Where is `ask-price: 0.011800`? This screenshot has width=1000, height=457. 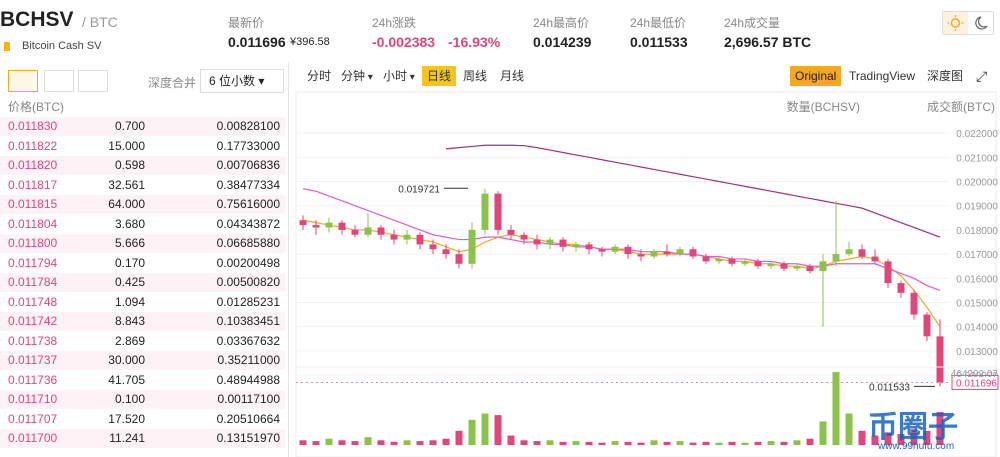 ask-price: 0.011800 is located at coordinates (33, 243).